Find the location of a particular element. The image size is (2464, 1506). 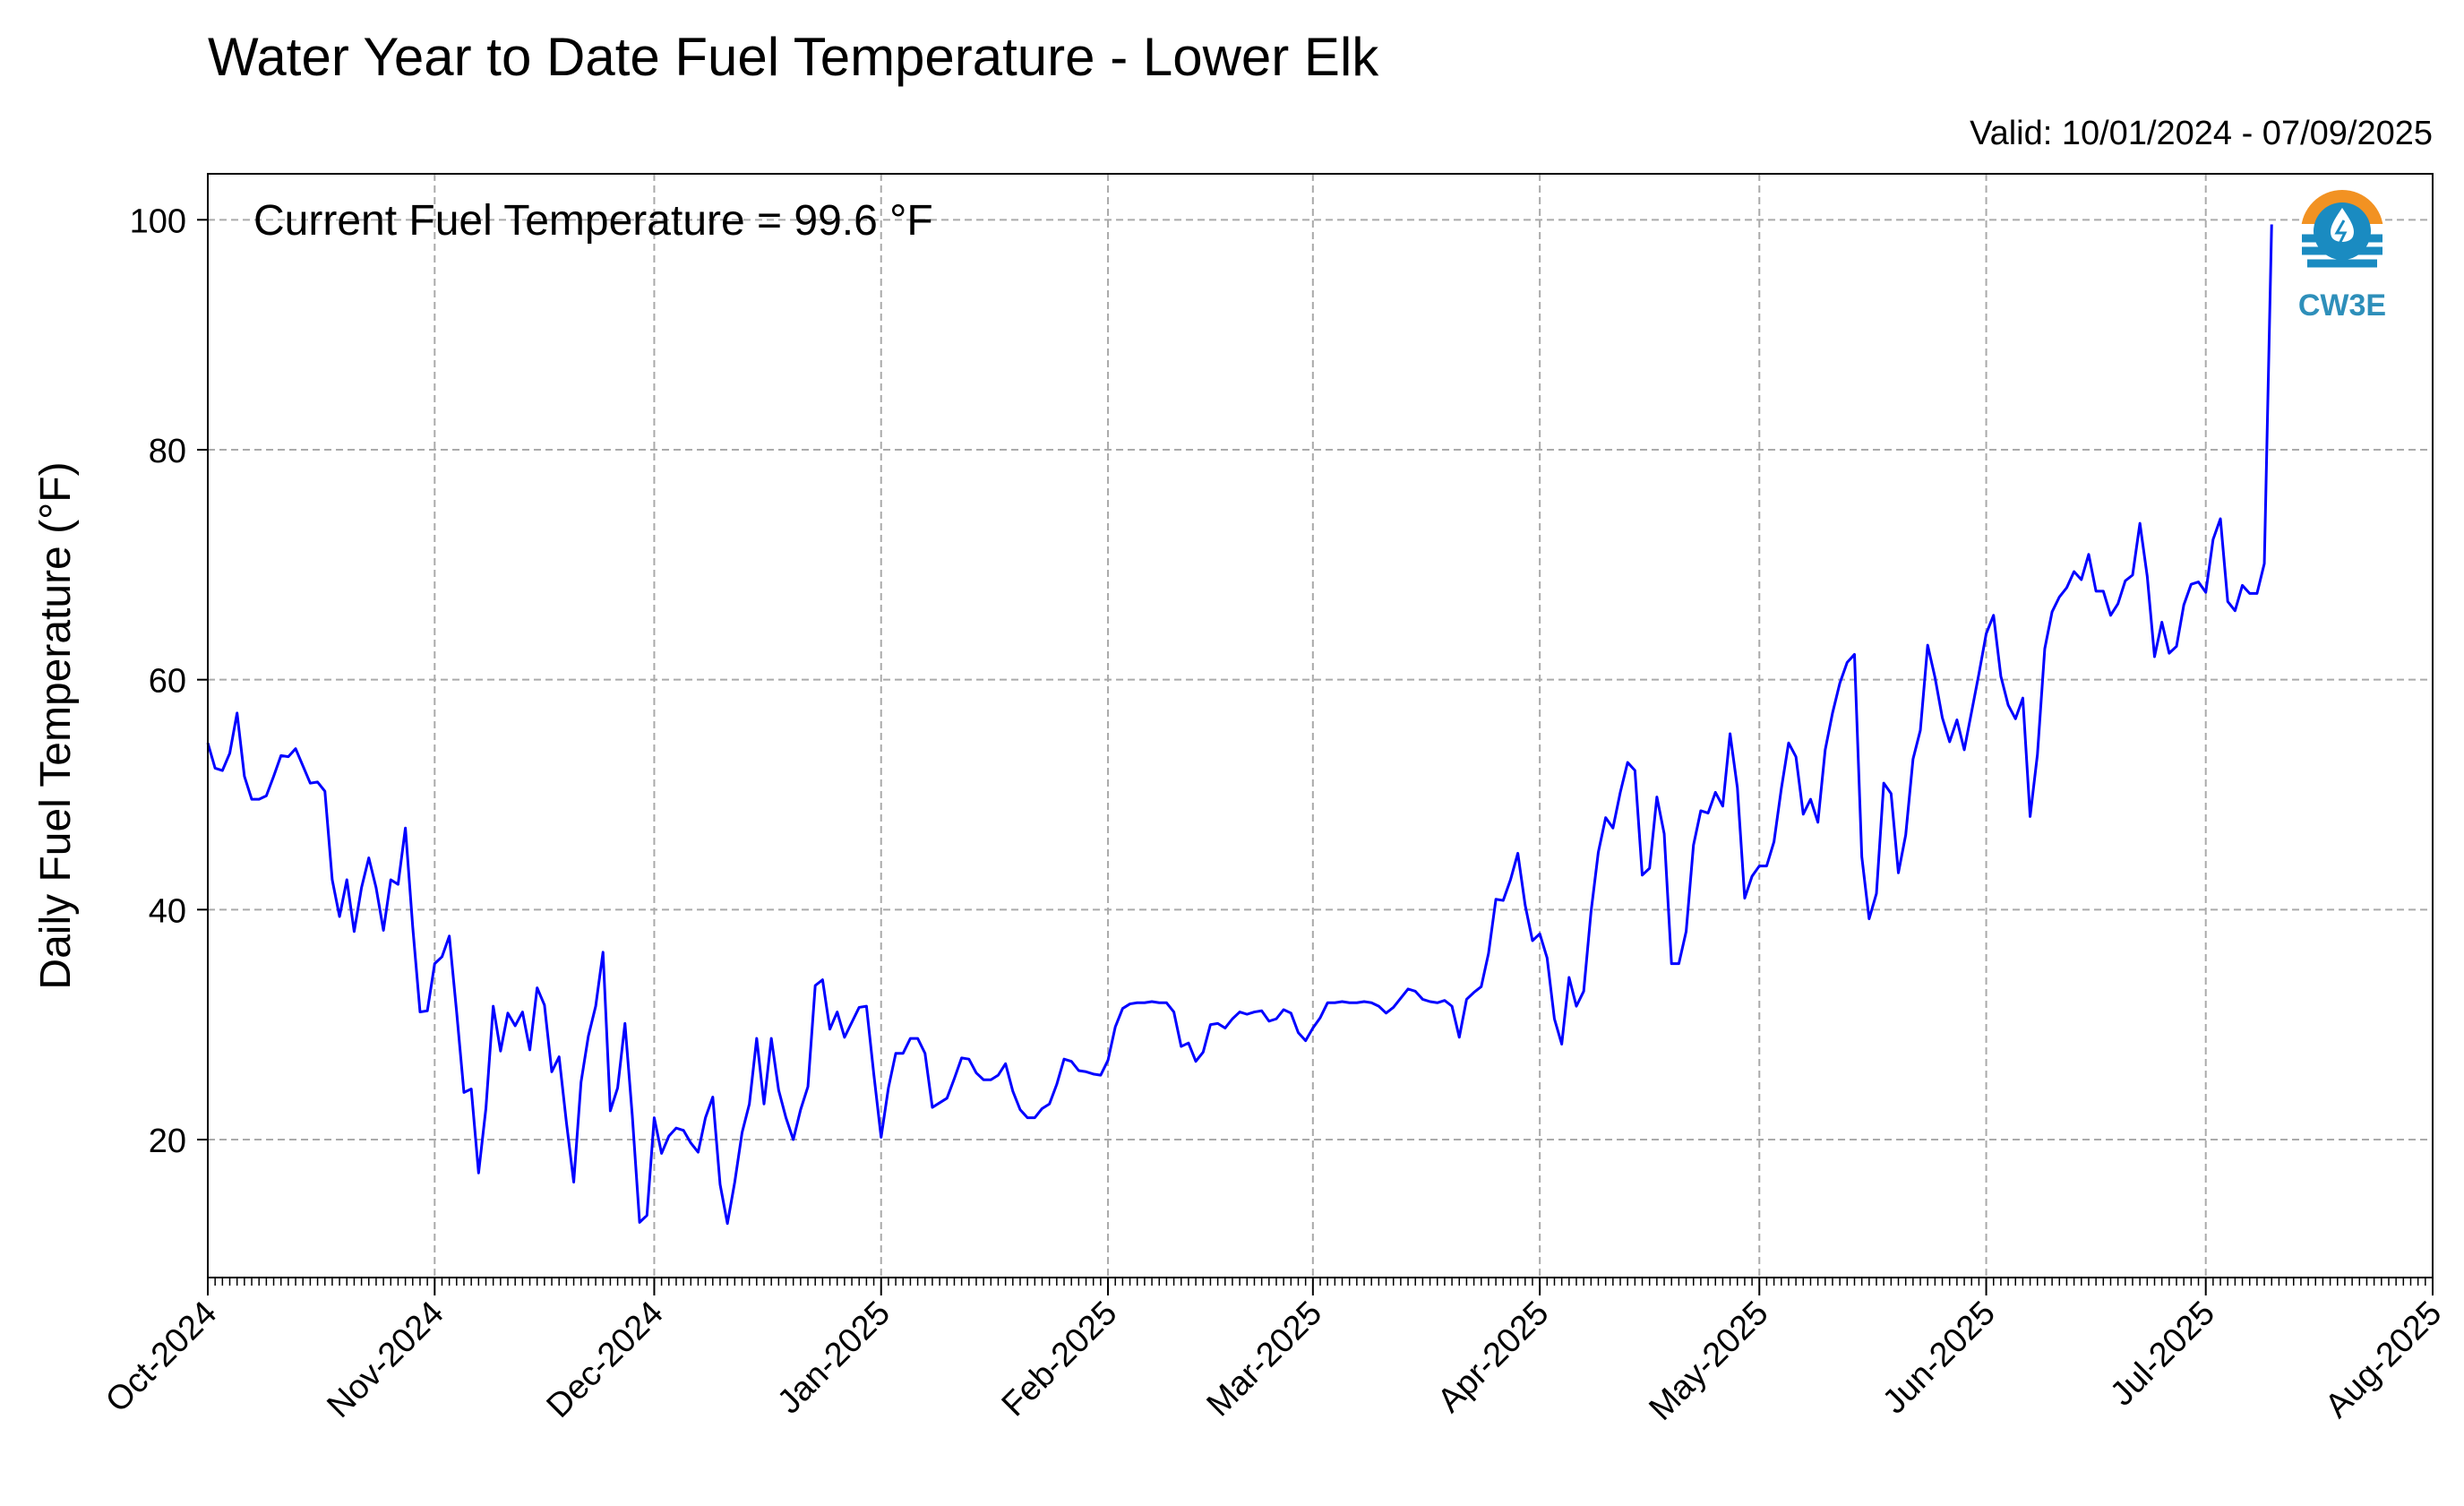

y-tick-label: 100 is located at coordinates (158, 221).